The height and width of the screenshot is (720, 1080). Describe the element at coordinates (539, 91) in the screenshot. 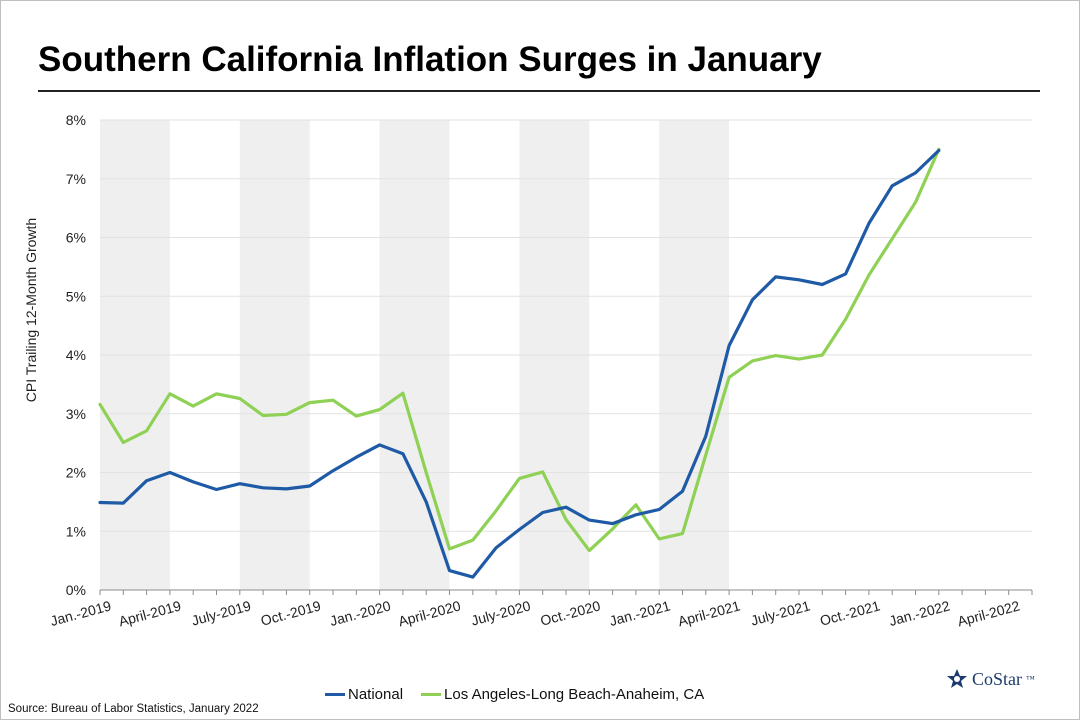

I see `title-divider` at that location.